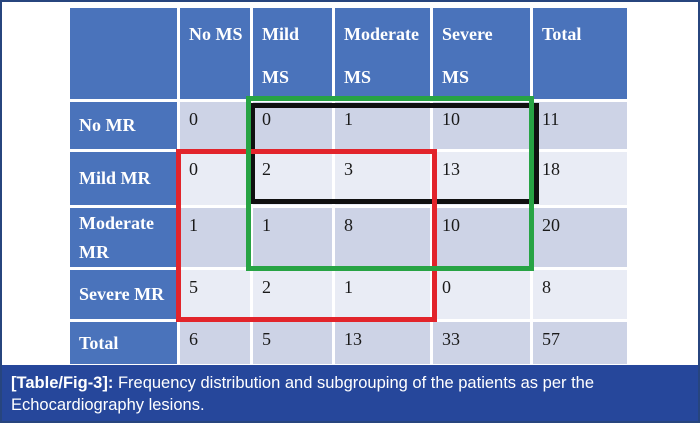 The width and height of the screenshot is (700, 423). What do you see at coordinates (481, 343) in the screenshot?
I see `cell-total-severe-ms: 33` at bounding box center [481, 343].